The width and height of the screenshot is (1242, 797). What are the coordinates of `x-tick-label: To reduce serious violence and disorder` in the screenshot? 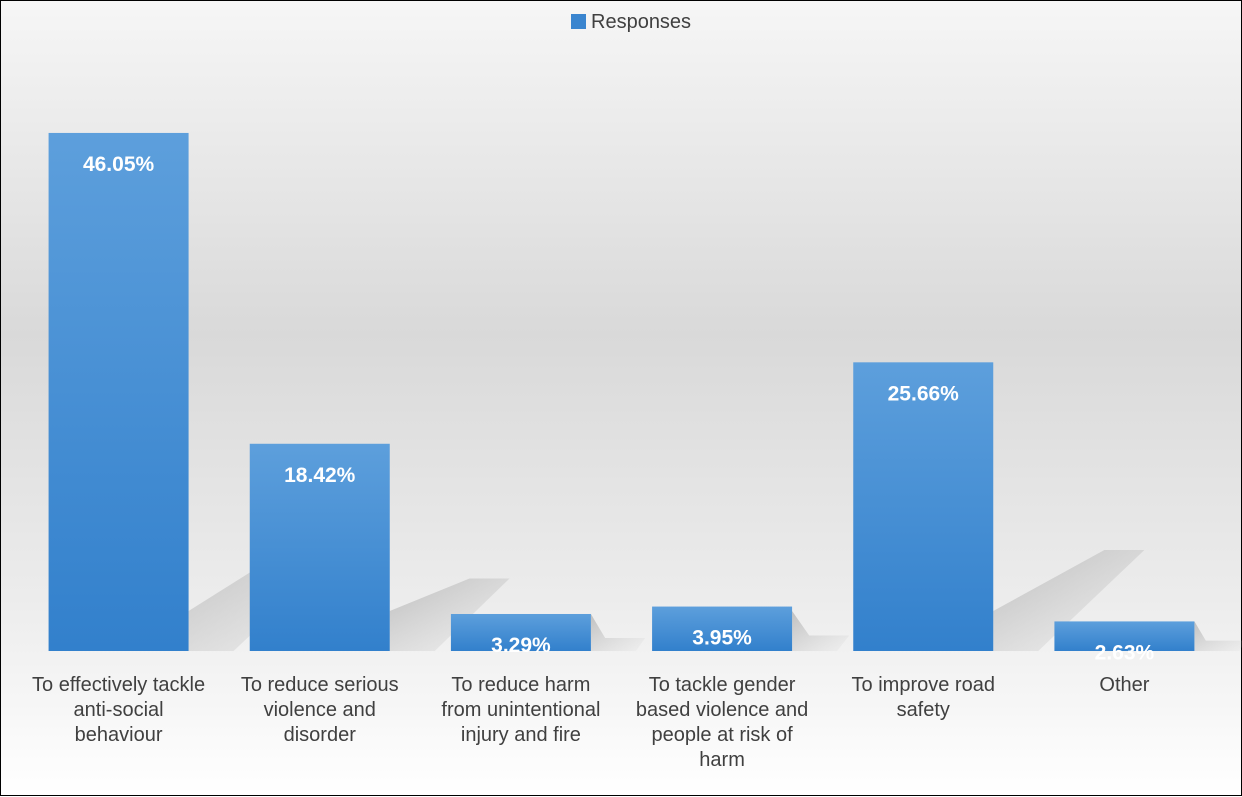 It's located at (320, 710).